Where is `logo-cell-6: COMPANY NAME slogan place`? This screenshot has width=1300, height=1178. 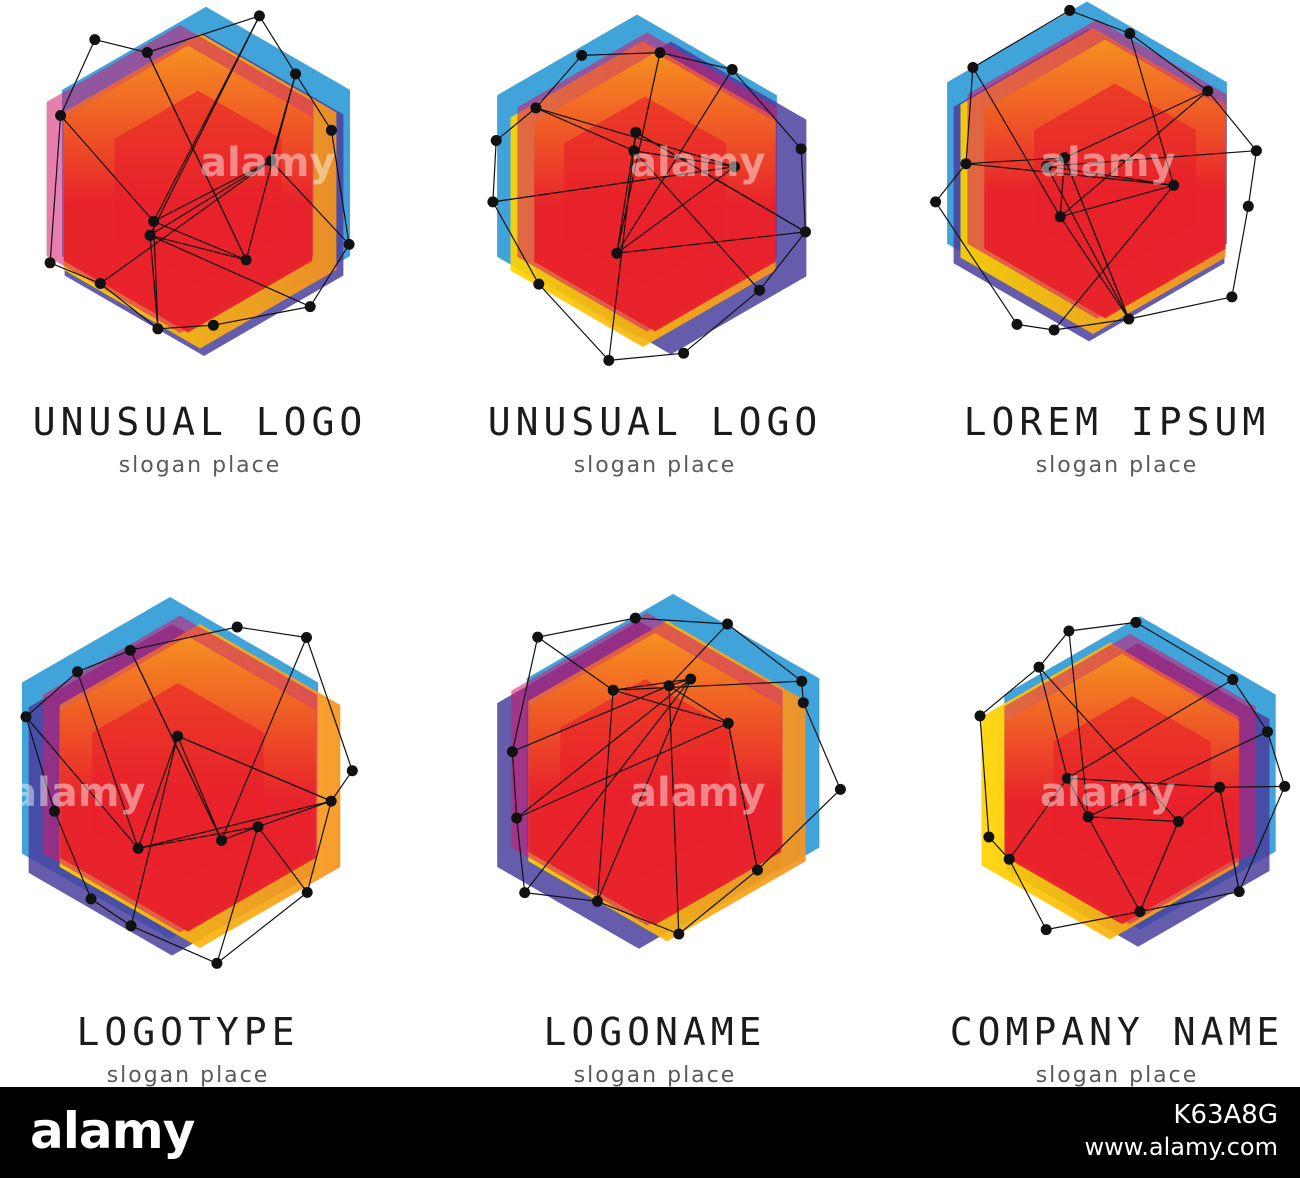
logo-cell-6: COMPANY NAME slogan place is located at coordinates (1108, 840).